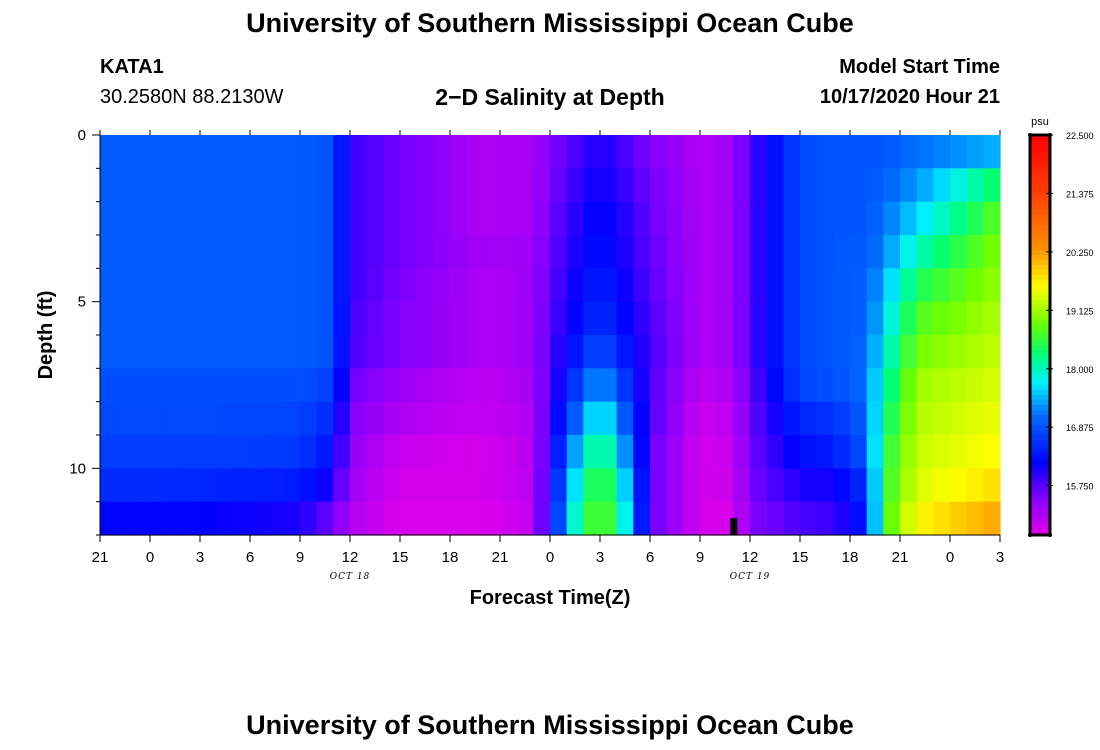 Image resolution: width=1100 pixels, height=750 pixels. Describe the element at coordinates (1080, 253) in the screenshot. I see `colorbar-tick-label: 20.250` at that location.